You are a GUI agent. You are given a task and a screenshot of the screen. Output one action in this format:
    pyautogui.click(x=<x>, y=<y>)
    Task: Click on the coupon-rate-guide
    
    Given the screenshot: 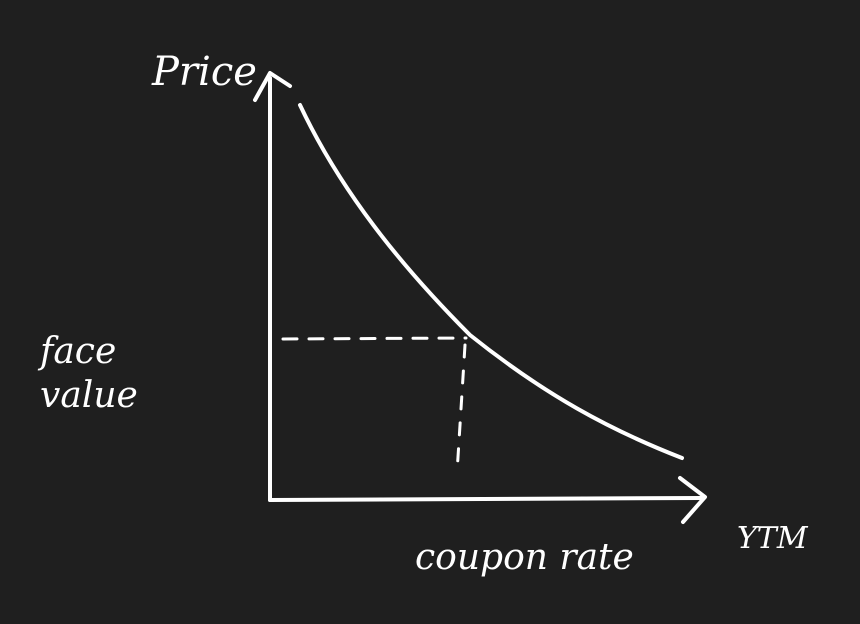 What is the action you would take?
    pyautogui.click(x=461, y=409)
    